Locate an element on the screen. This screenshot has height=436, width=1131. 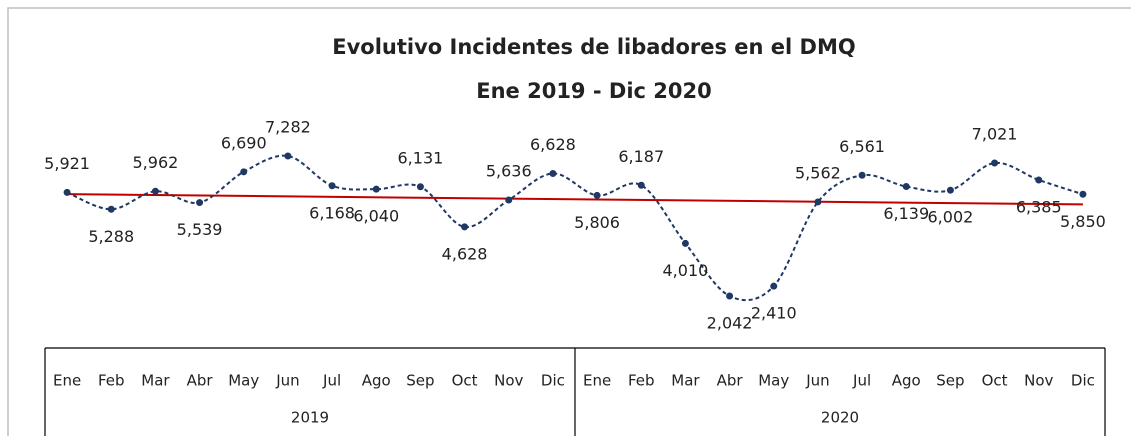
data-label: 6,139 is located at coordinates (906, 213).